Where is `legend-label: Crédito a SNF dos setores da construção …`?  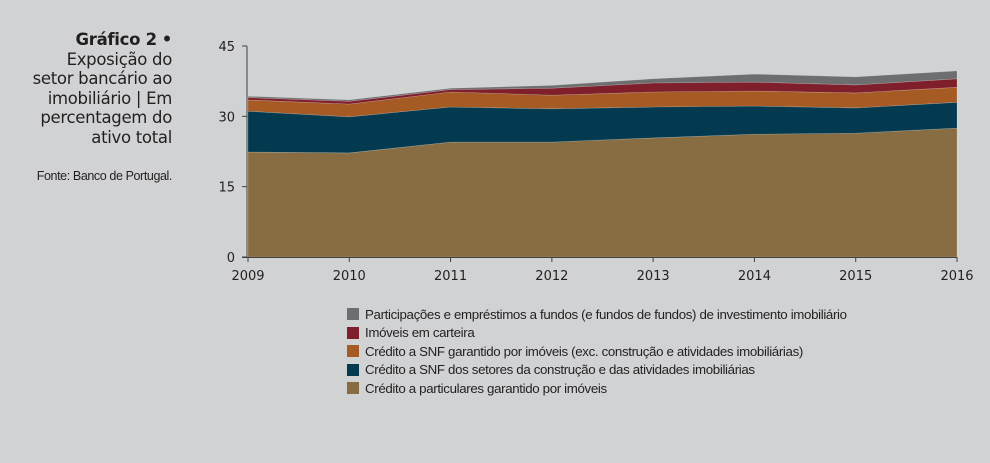
legend-label: Crédito a SNF dos setores da construção … is located at coordinates (560, 370).